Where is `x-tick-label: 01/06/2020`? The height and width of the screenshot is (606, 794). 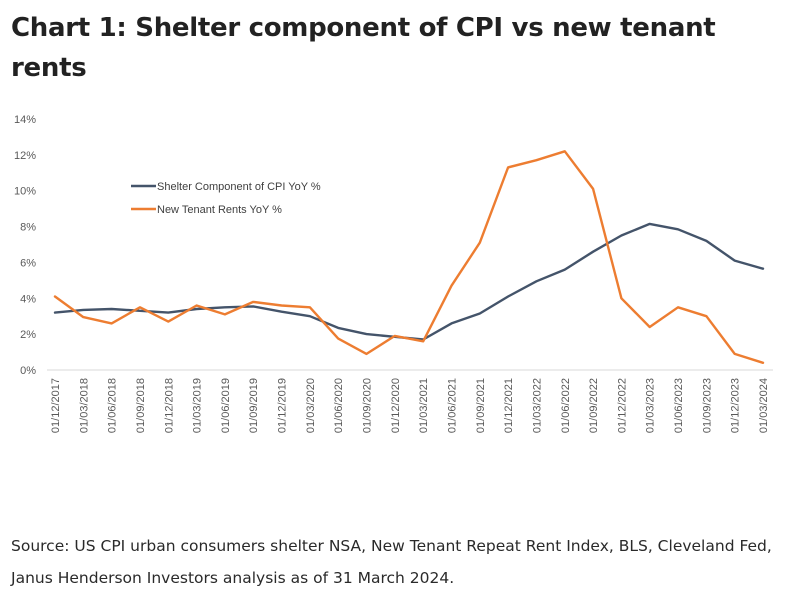 x-tick-label: 01/06/2020 is located at coordinates (339, 405).